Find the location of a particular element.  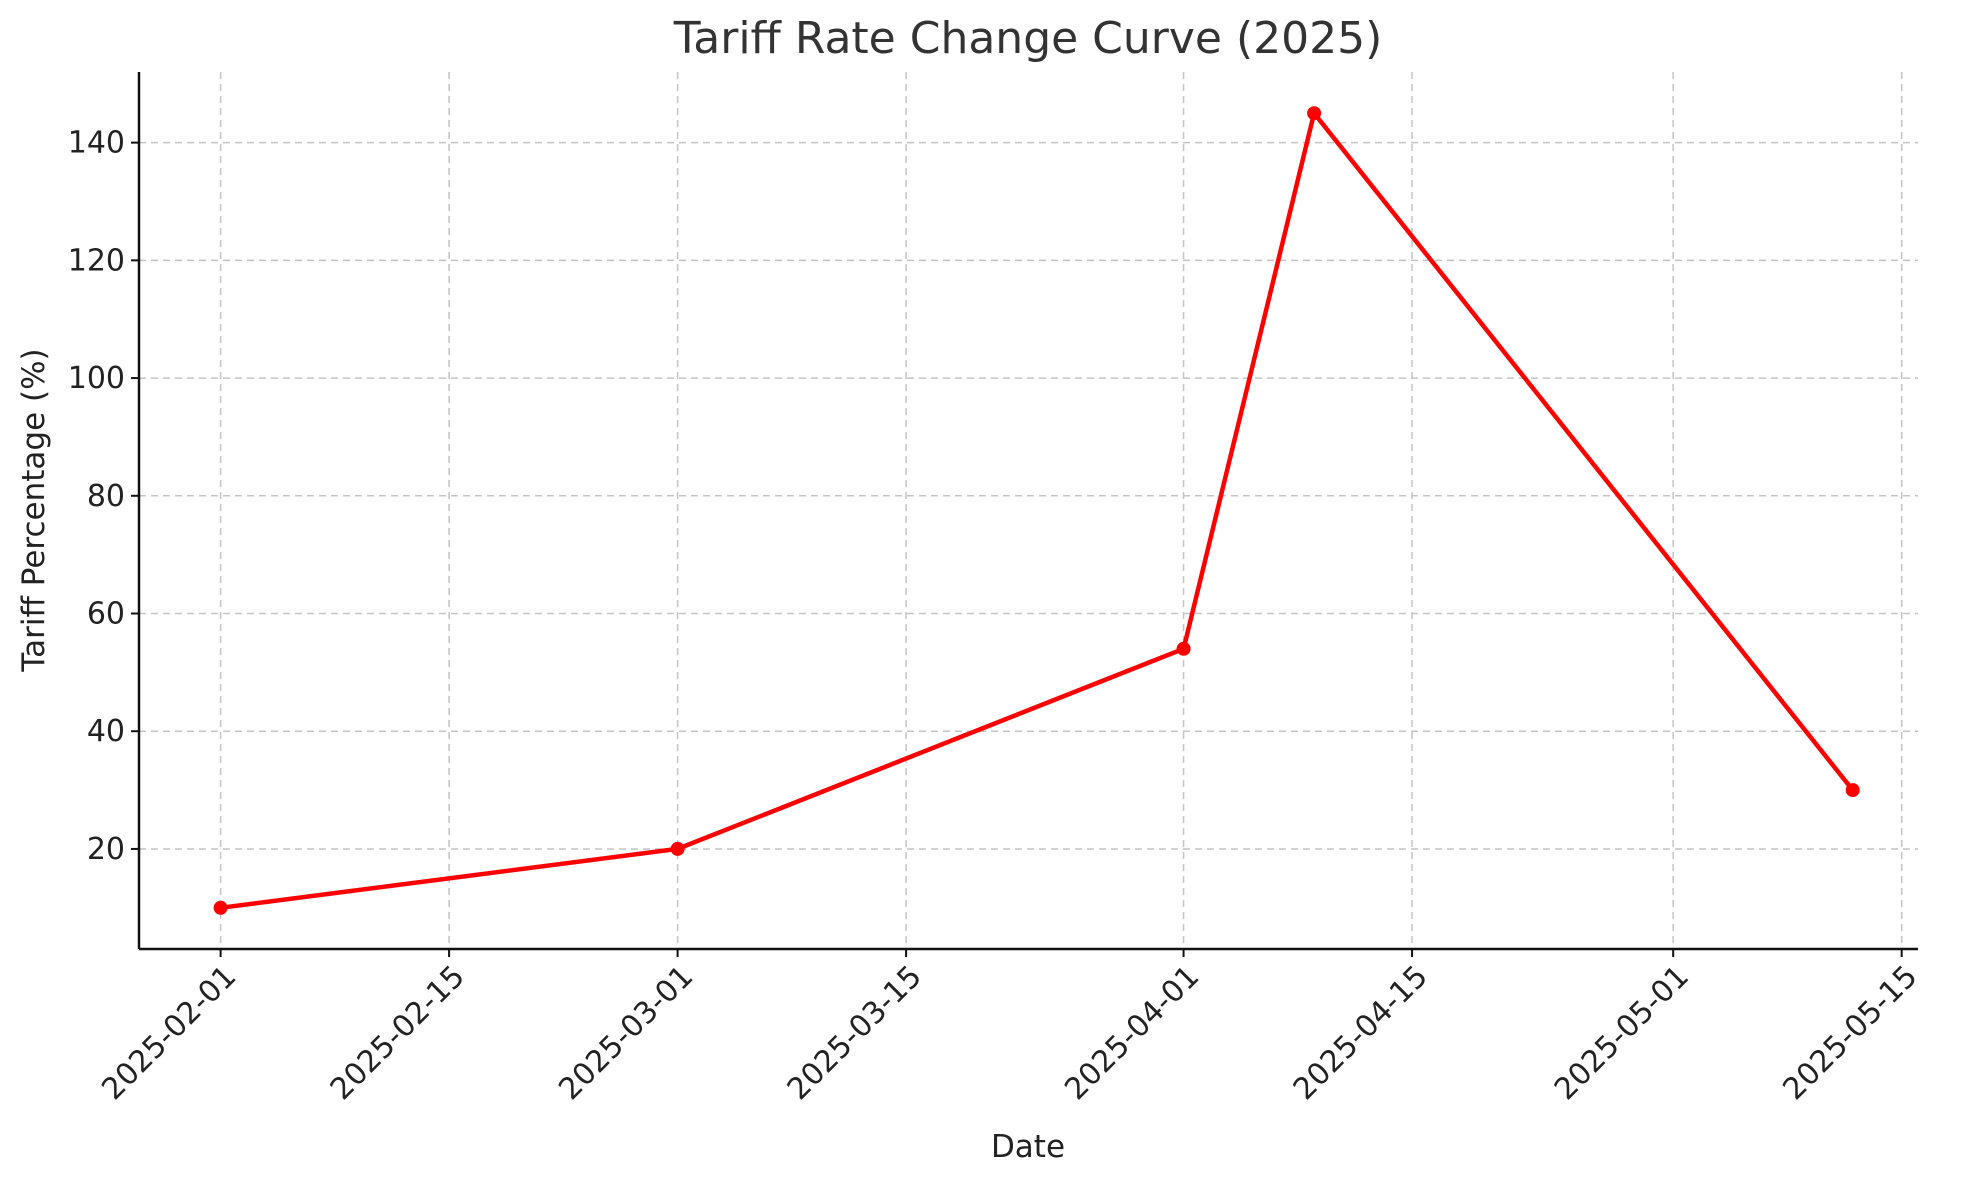

y-tick-label: 80 is located at coordinates (106, 496).